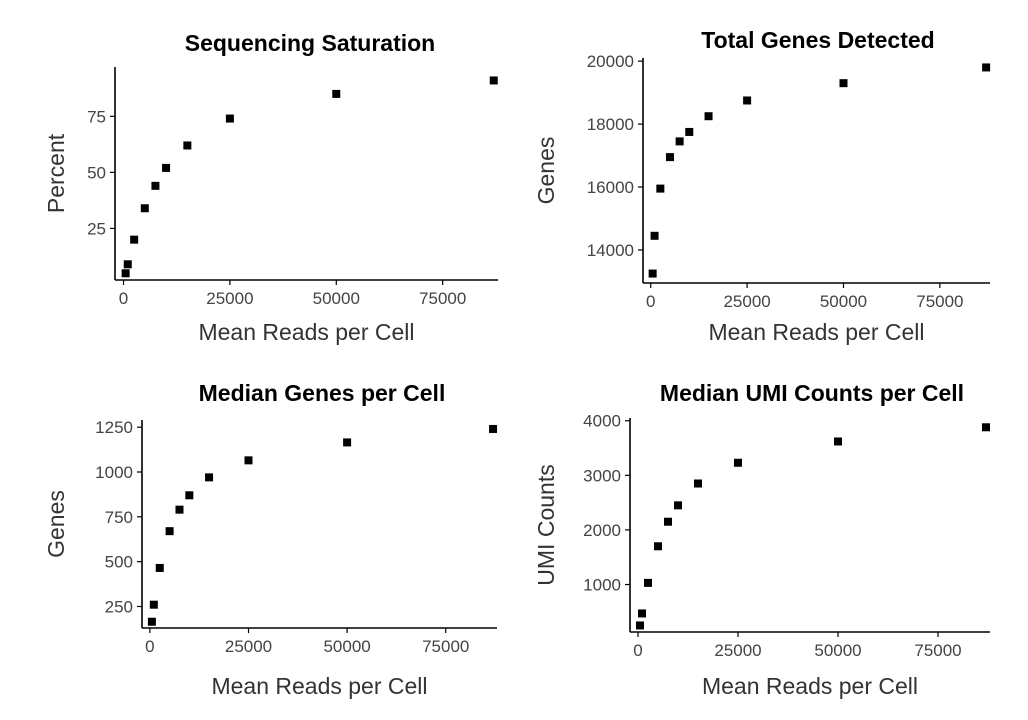 The width and height of the screenshot is (1028, 720). I want to click on chart-title: Median Genes per Cell, so click(322, 393).